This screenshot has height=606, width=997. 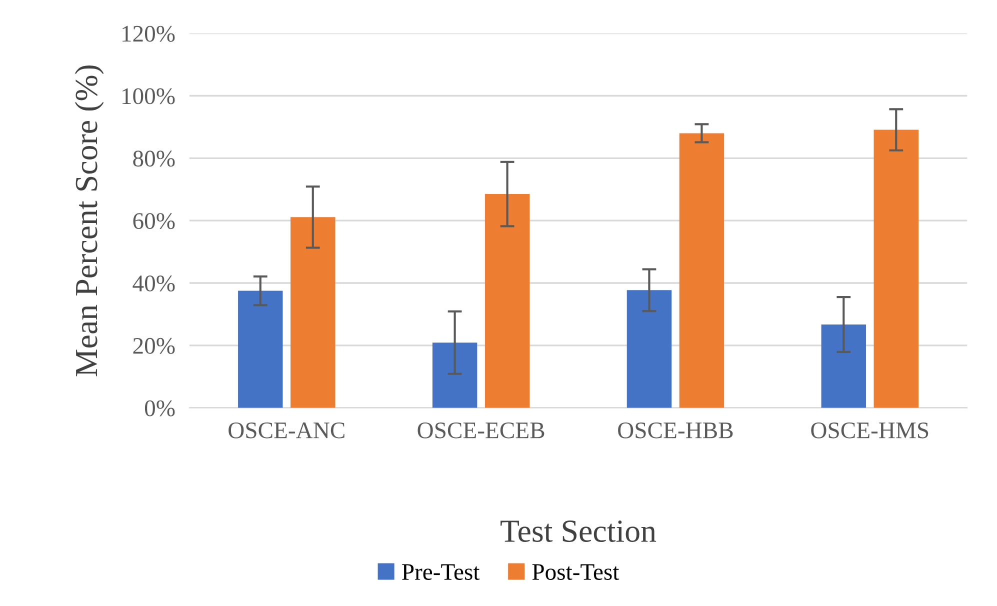 What do you see at coordinates (153, 283) in the screenshot?
I see `y-tick-label: 40%` at bounding box center [153, 283].